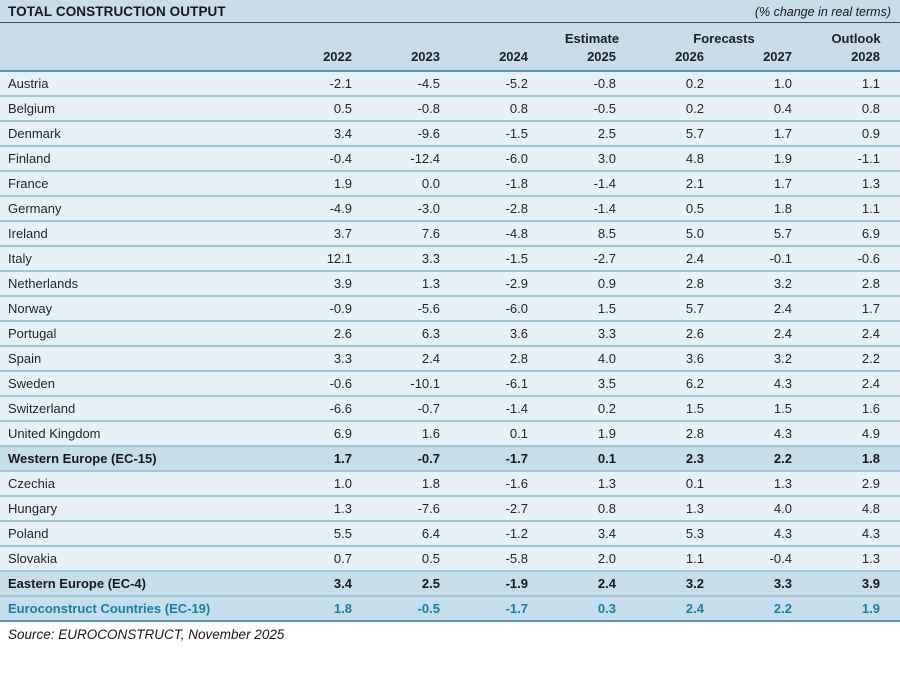 This screenshot has width=900, height=697. Describe the element at coordinates (142, 409) in the screenshot. I see `row-label: Switzerland` at that location.